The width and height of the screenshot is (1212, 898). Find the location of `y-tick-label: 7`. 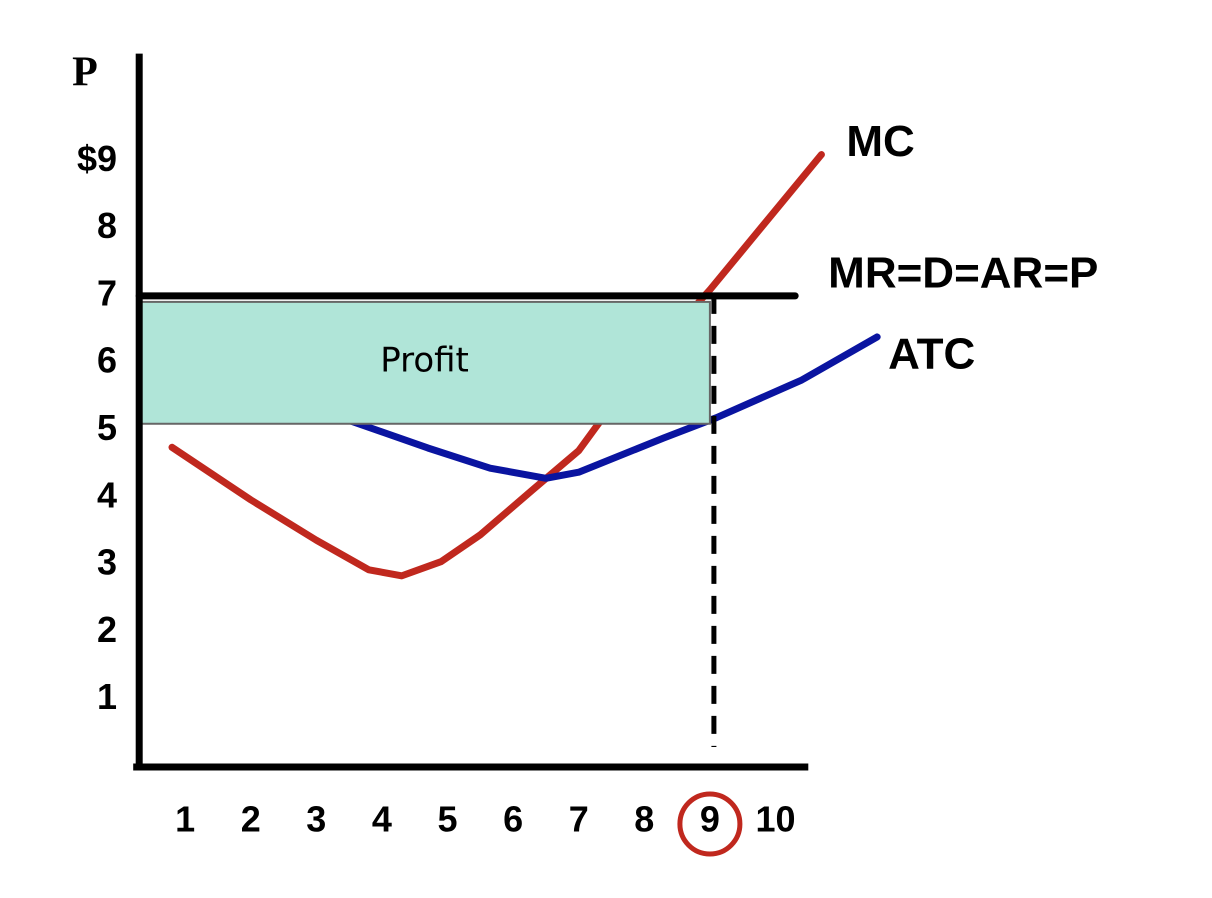

y-tick-label: 7 is located at coordinates (107, 292).